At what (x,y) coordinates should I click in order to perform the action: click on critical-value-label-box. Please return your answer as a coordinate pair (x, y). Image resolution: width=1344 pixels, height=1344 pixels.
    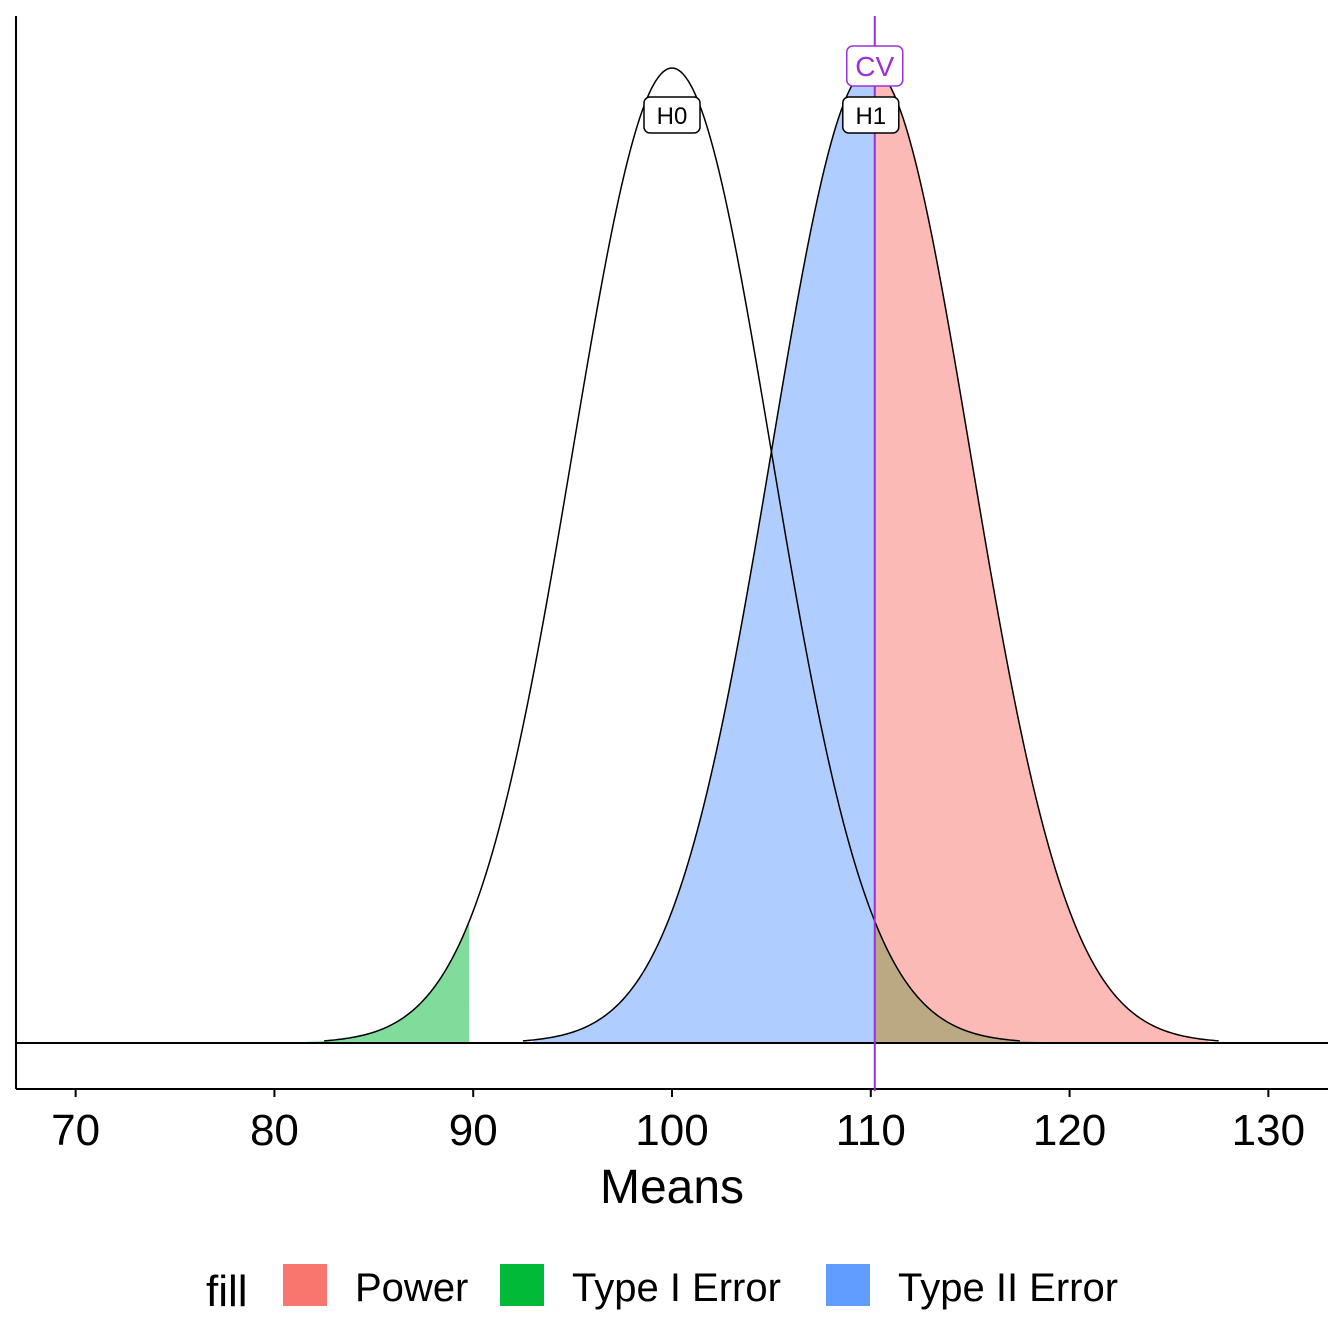
    Looking at the image, I should click on (875, 66).